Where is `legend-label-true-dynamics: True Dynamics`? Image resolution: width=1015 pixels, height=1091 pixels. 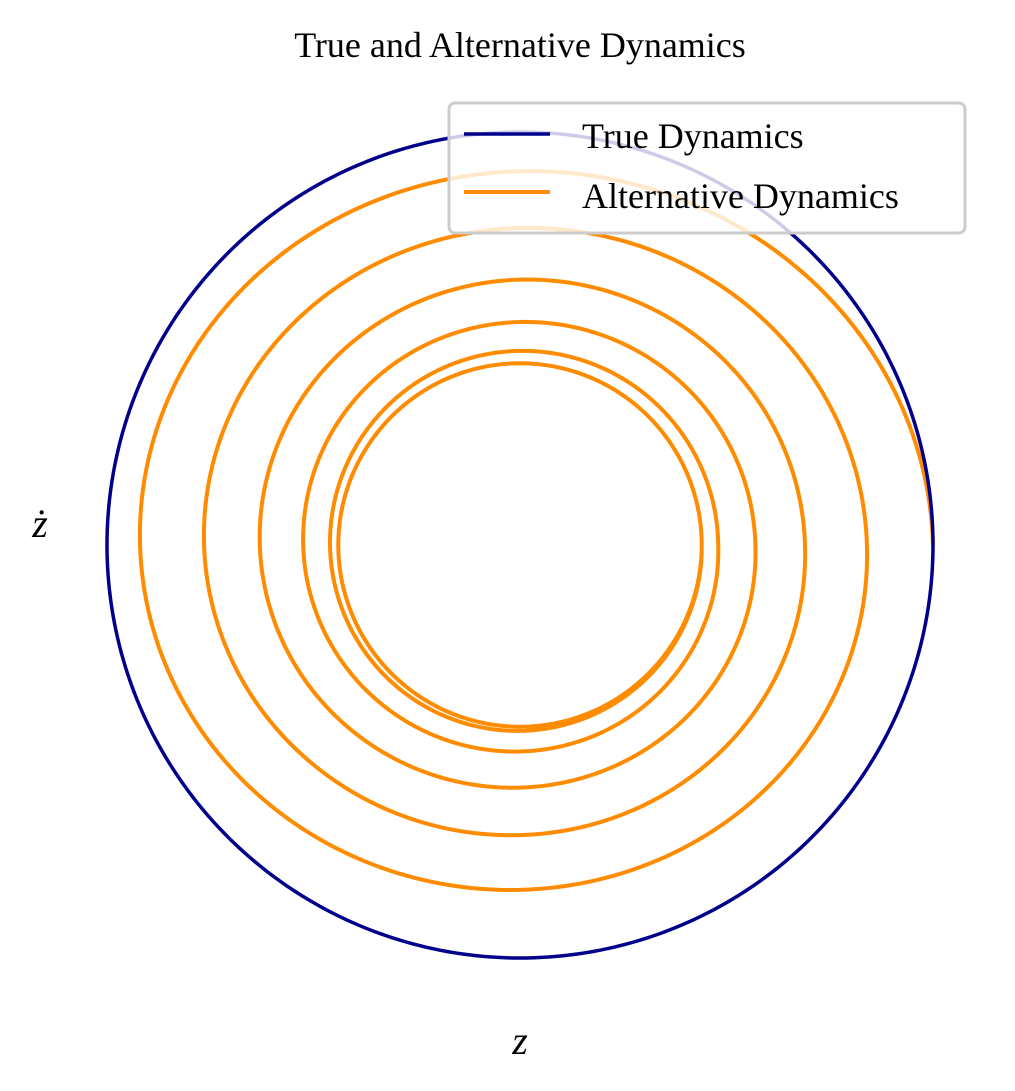
legend-label-true-dynamics: True Dynamics is located at coordinates (693, 136).